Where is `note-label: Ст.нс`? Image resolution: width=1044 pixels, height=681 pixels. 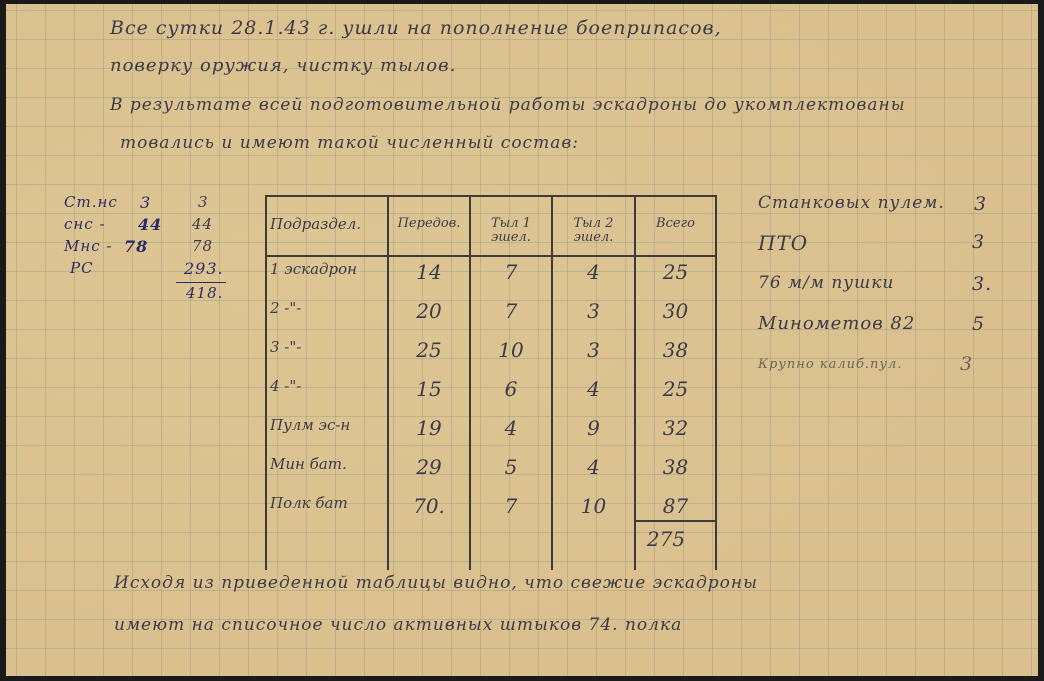 note-label: Ст.нс is located at coordinates (91, 202).